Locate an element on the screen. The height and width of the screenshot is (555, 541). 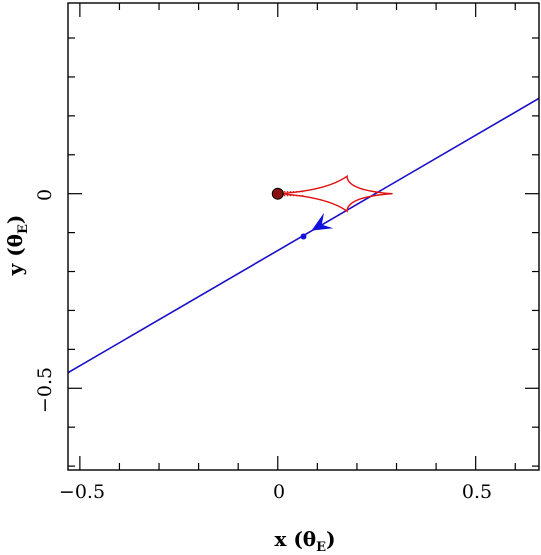
x-axis-title: x (θE) is located at coordinates (304, 541).